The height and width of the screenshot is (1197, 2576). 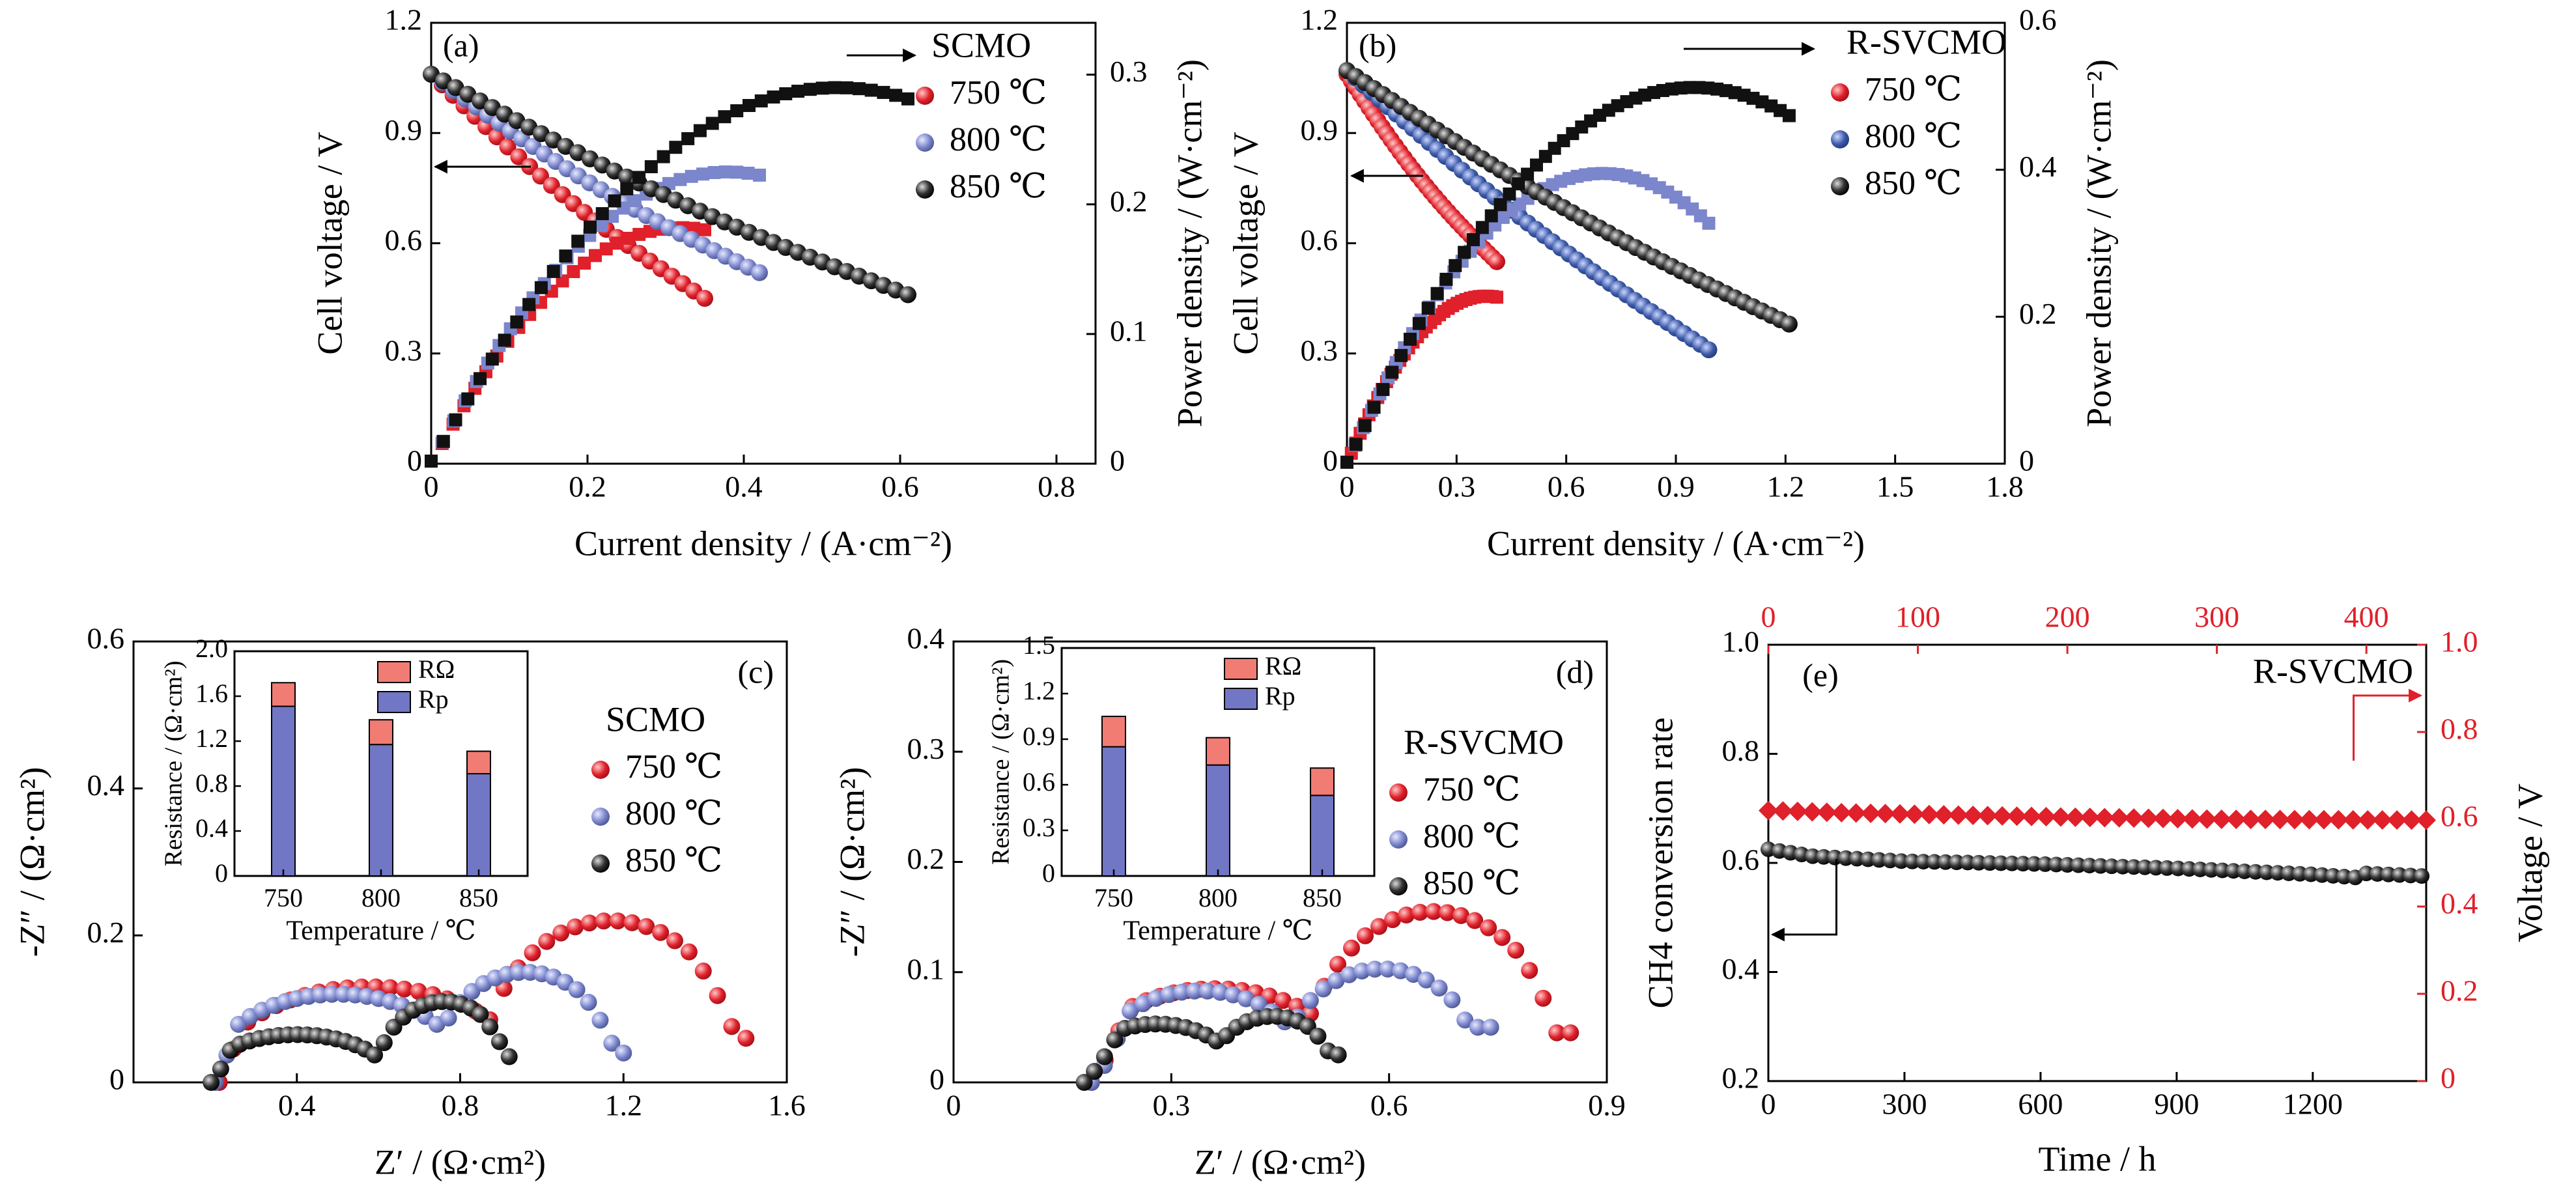 What do you see at coordinates (953, 1105) in the screenshot?
I see `x-tick-label: 0` at bounding box center [953, 1105].